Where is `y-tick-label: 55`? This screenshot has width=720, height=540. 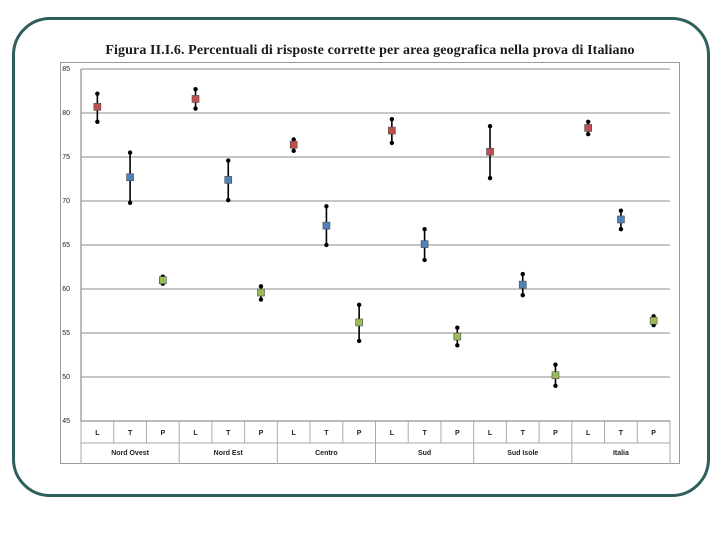 y-tick-label: 55 is located at coordinates (66, 333).